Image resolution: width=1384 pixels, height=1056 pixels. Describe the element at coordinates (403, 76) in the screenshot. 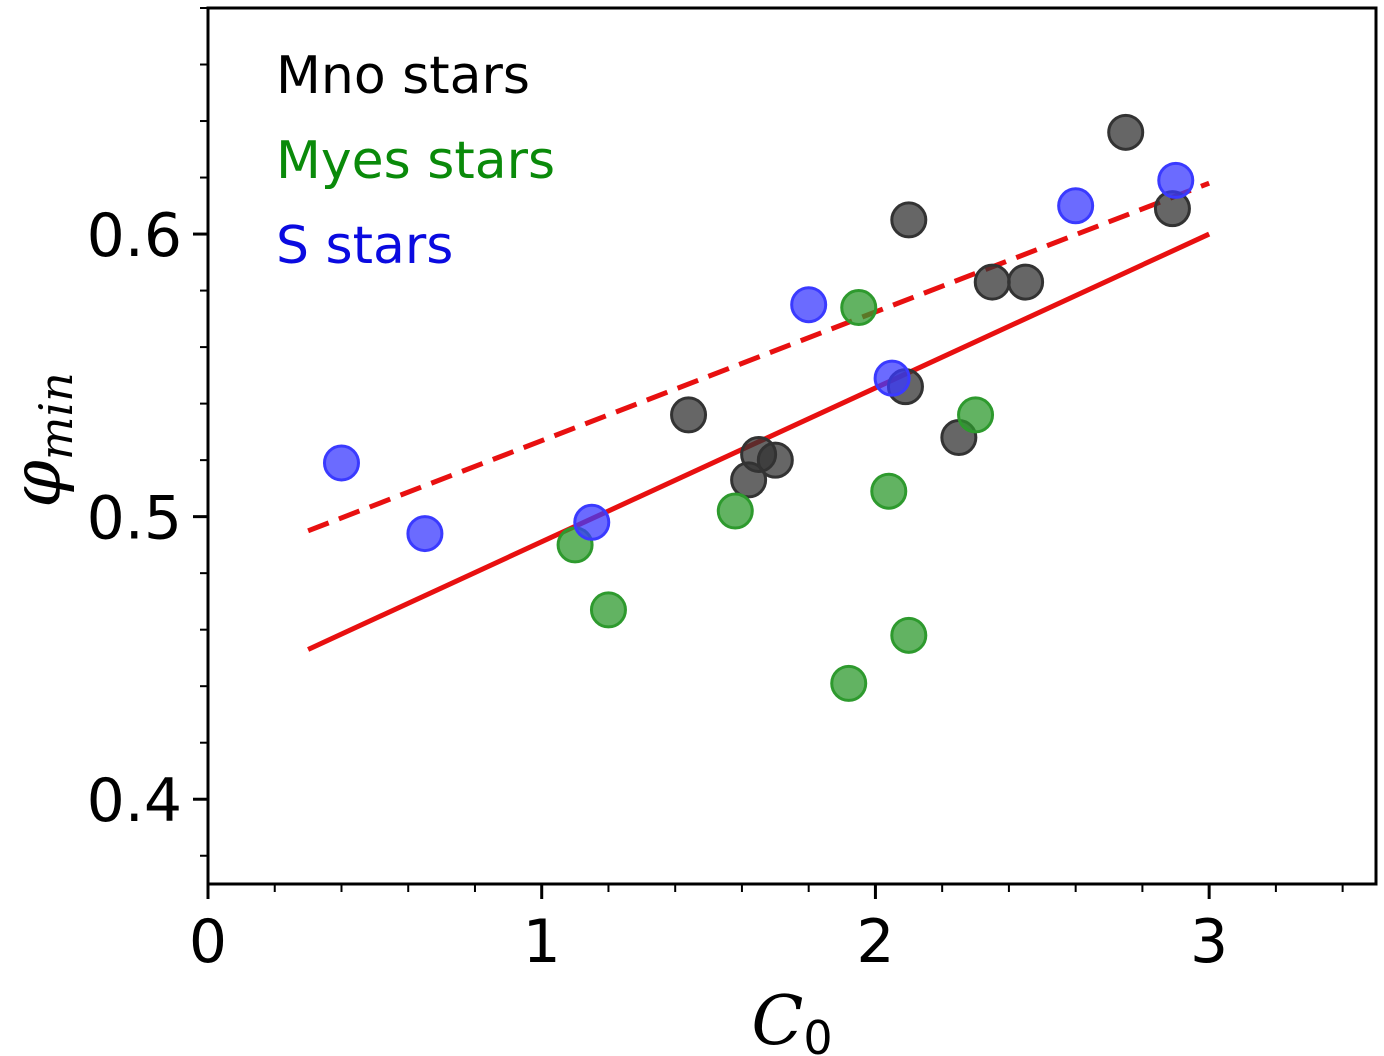

I see `legend-entry-mno: Mno stars` at that location.